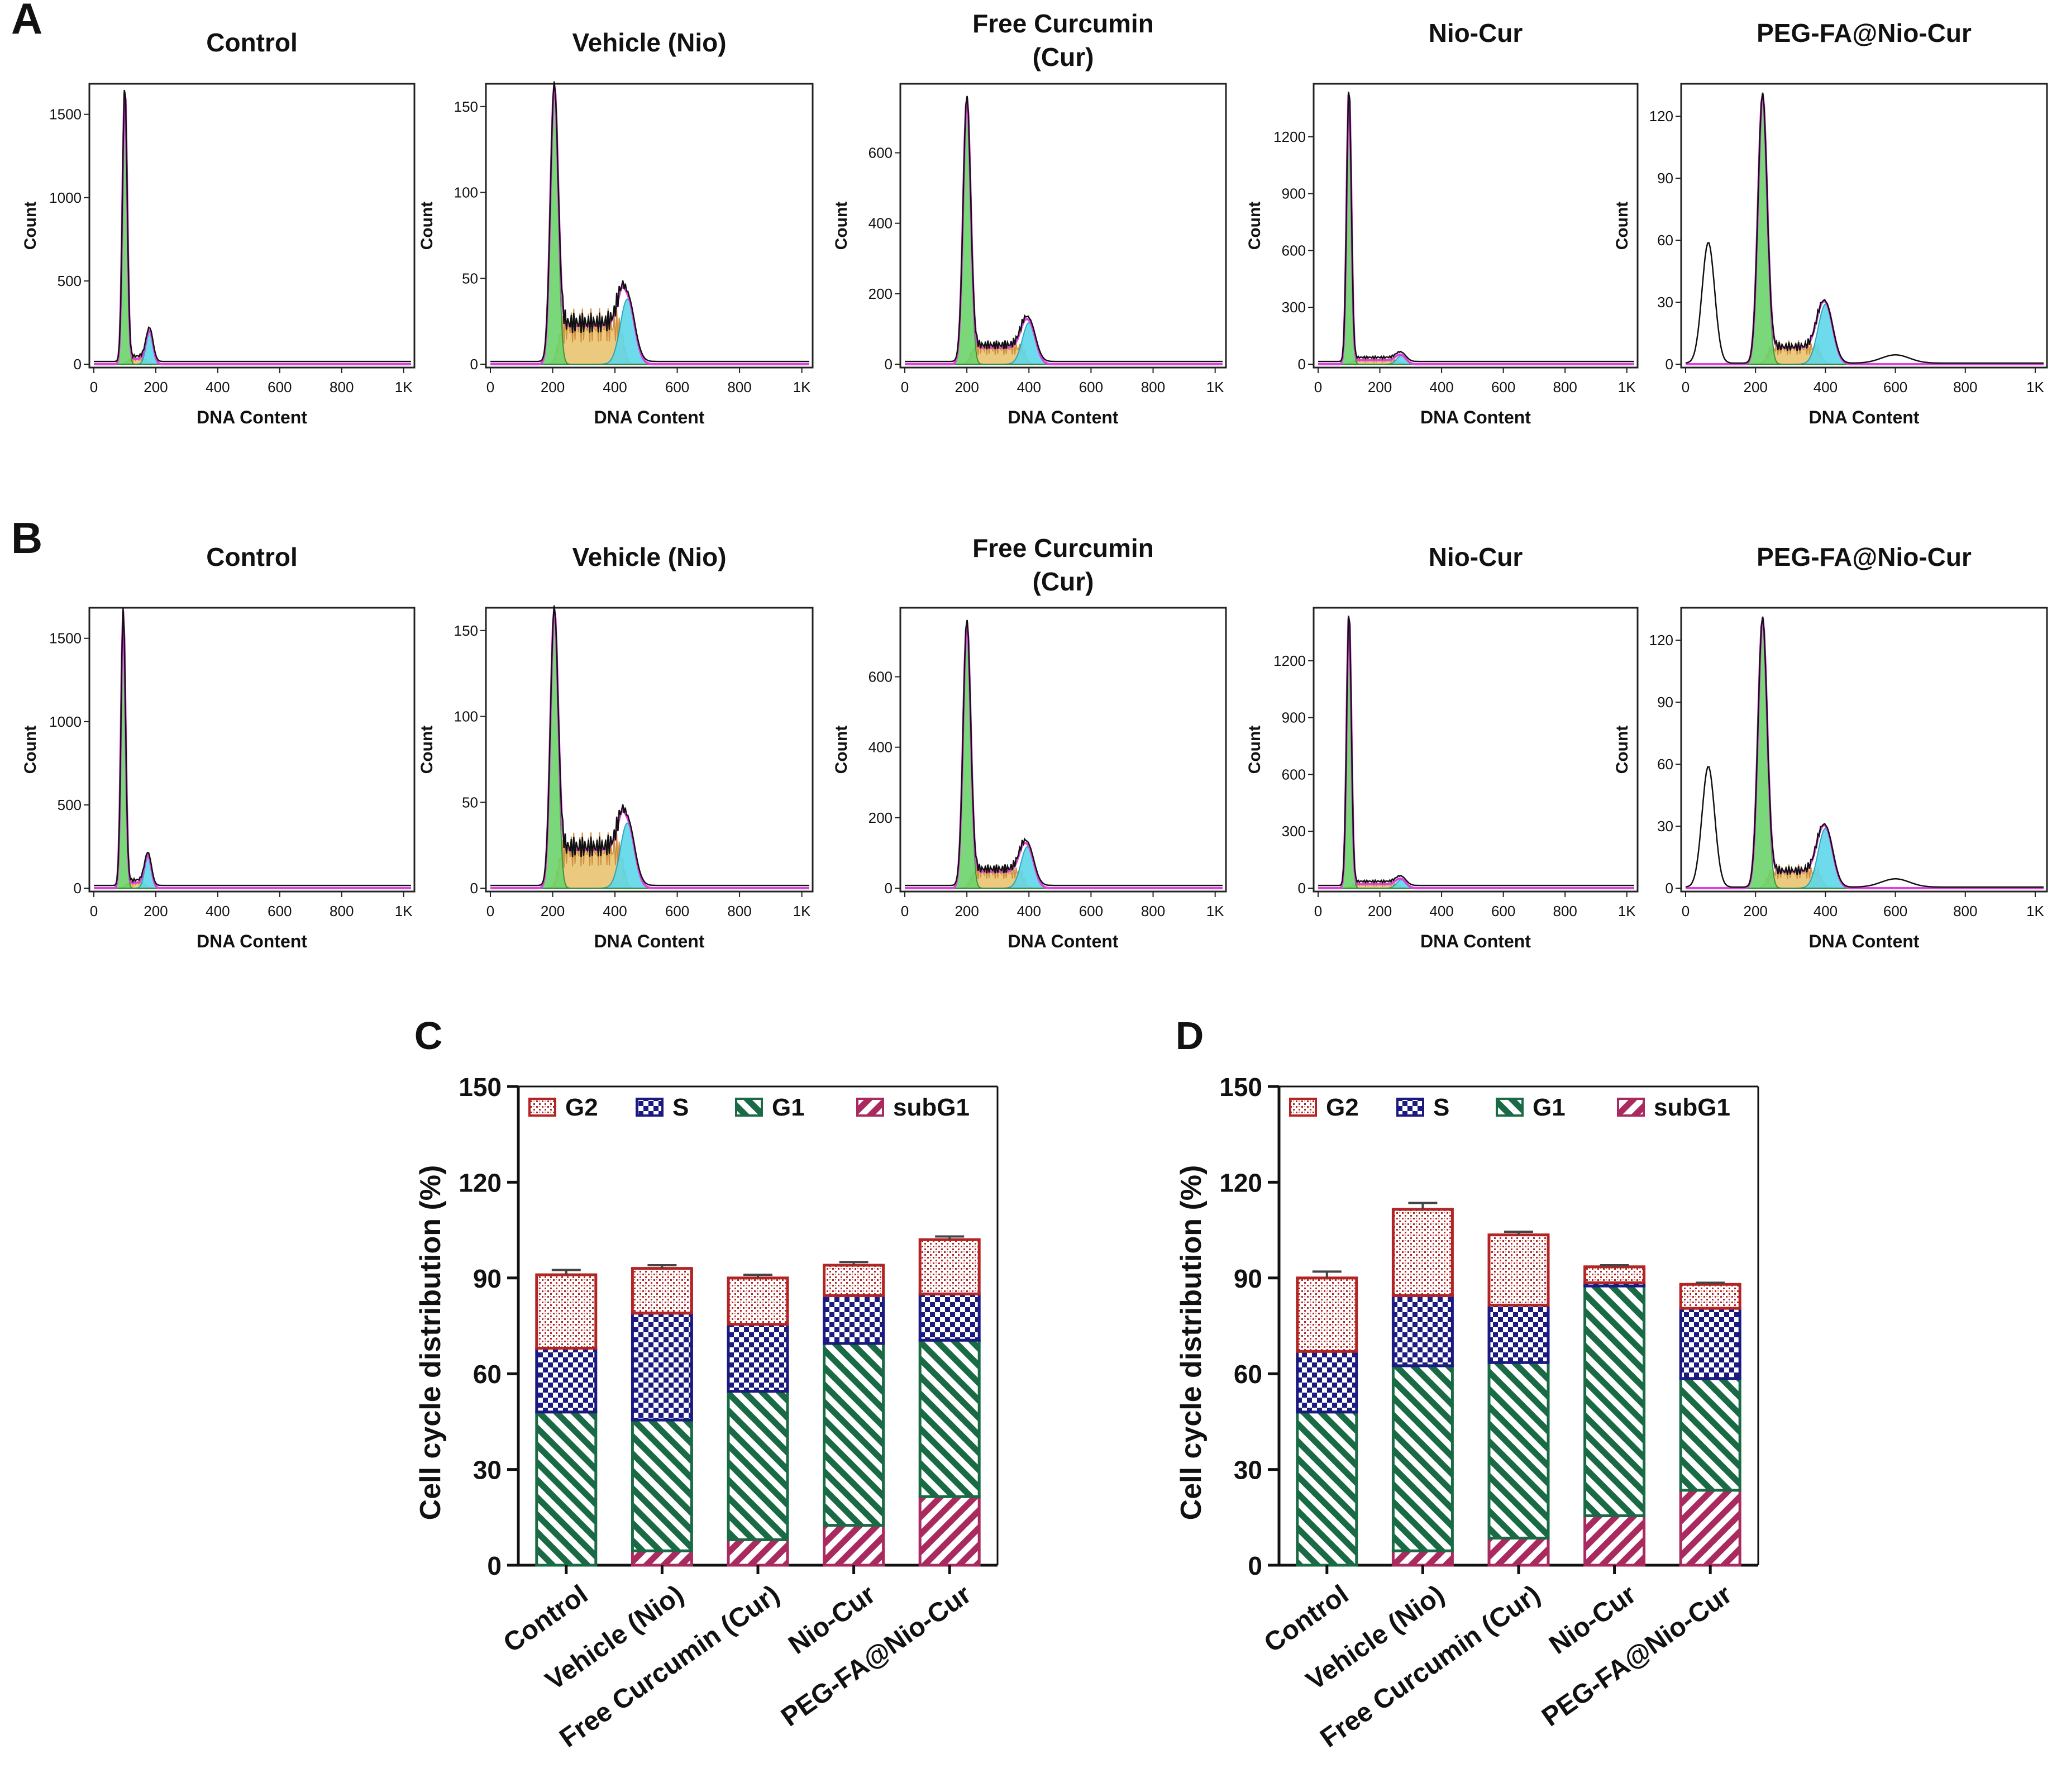 The height and width of the screenshot is (1792, 2052). What do you see at coordinates (470, 802) in the screenshot?
I see `y-tick-label: 50` at bounding box center [470, 802].